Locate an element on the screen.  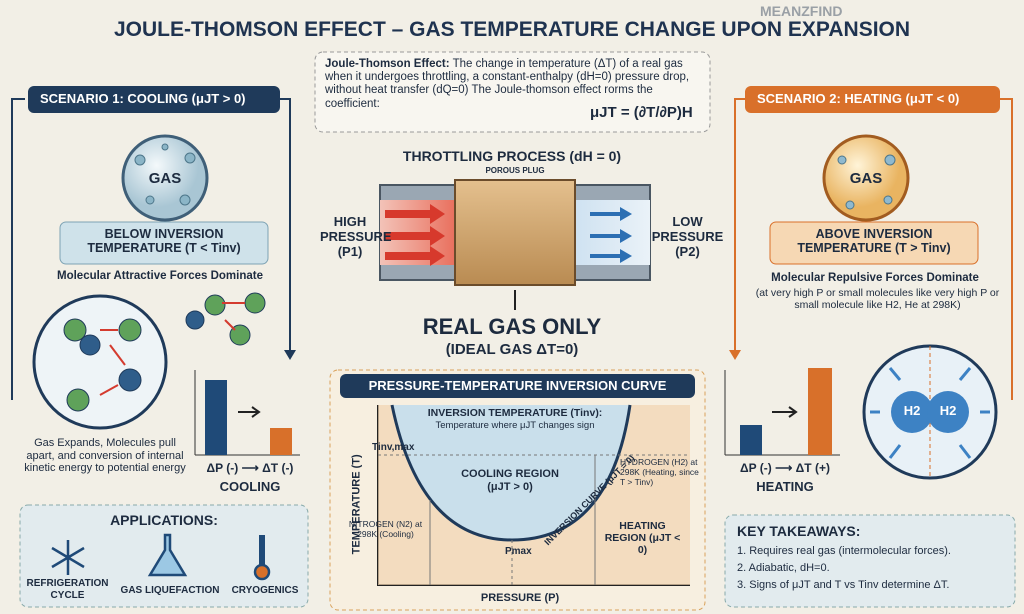
definition-label: Joule-Thomson Effect: is located at coordinates (387, 64).